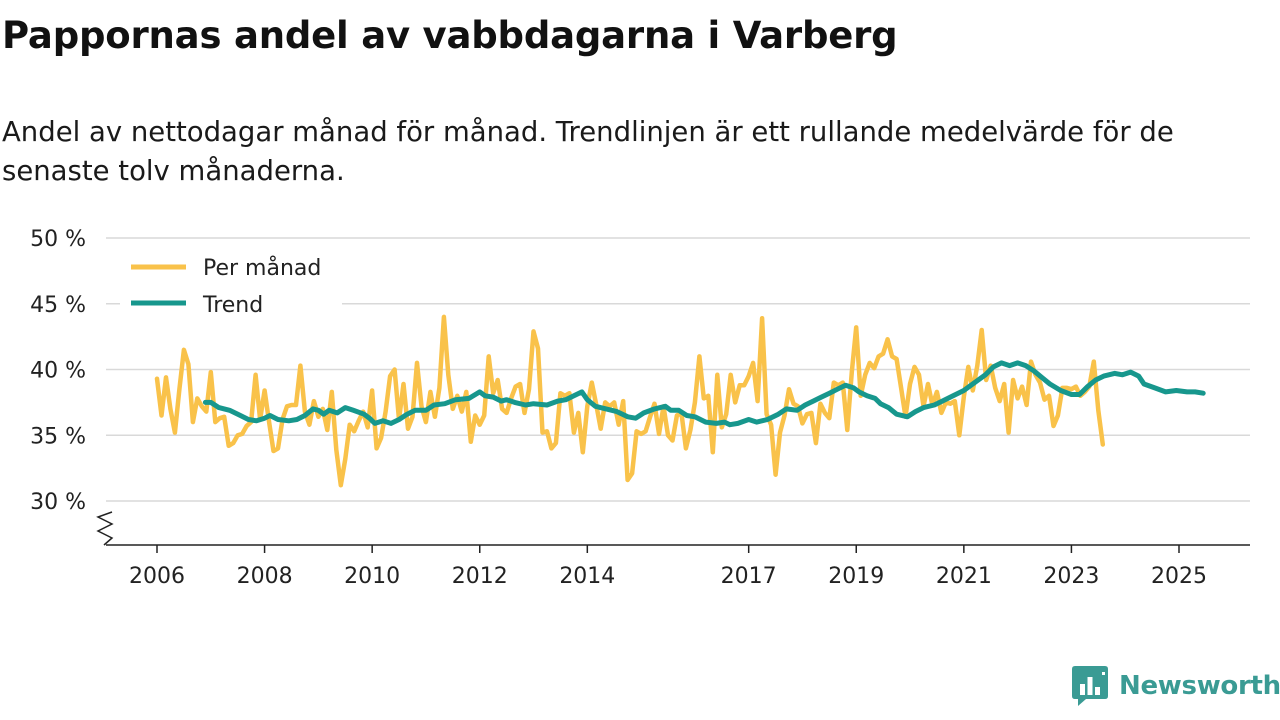  Describe the element at coordinates (964, 576) in the screenshot. I see `x-tick-label: 2021` at that location.